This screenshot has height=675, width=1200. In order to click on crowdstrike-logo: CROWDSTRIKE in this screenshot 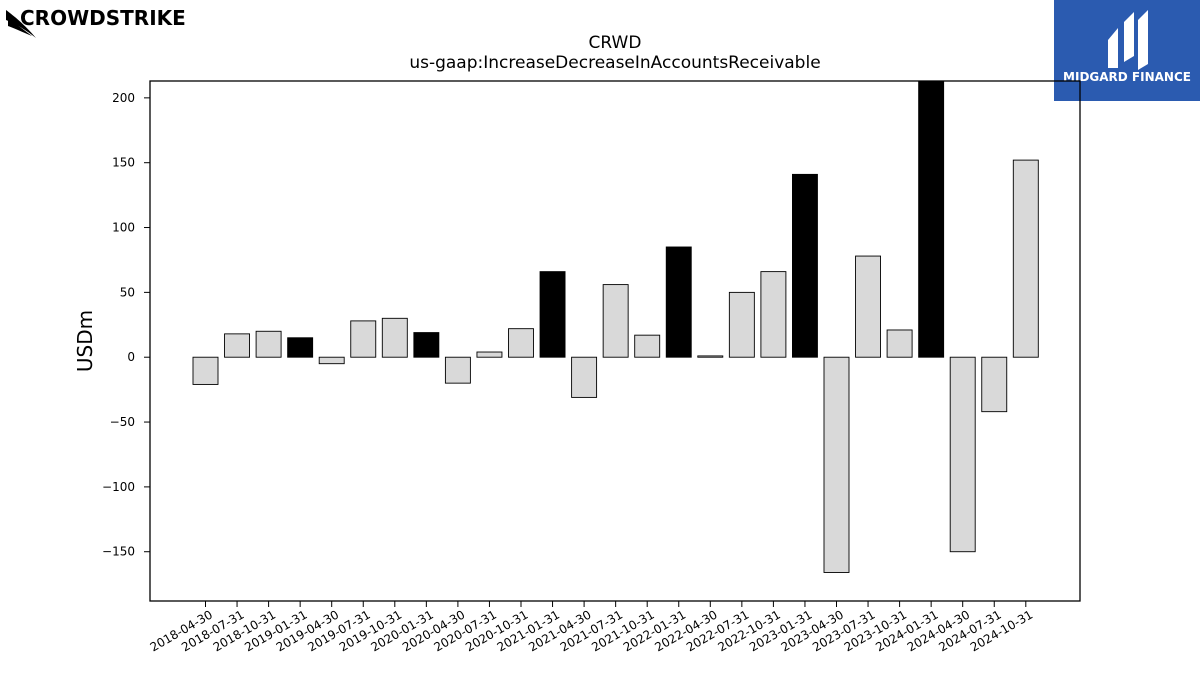, I will do `click(96, 22)`.